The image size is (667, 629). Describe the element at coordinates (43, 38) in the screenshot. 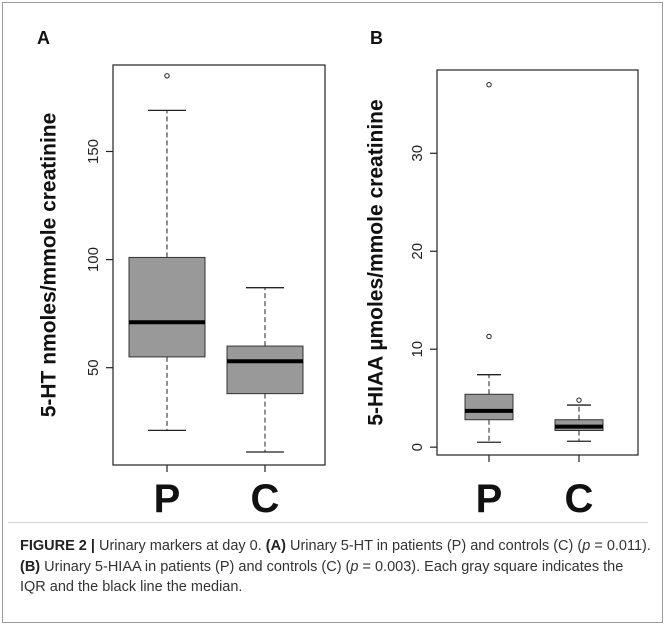

I see `panel-label-a: A` at that location.